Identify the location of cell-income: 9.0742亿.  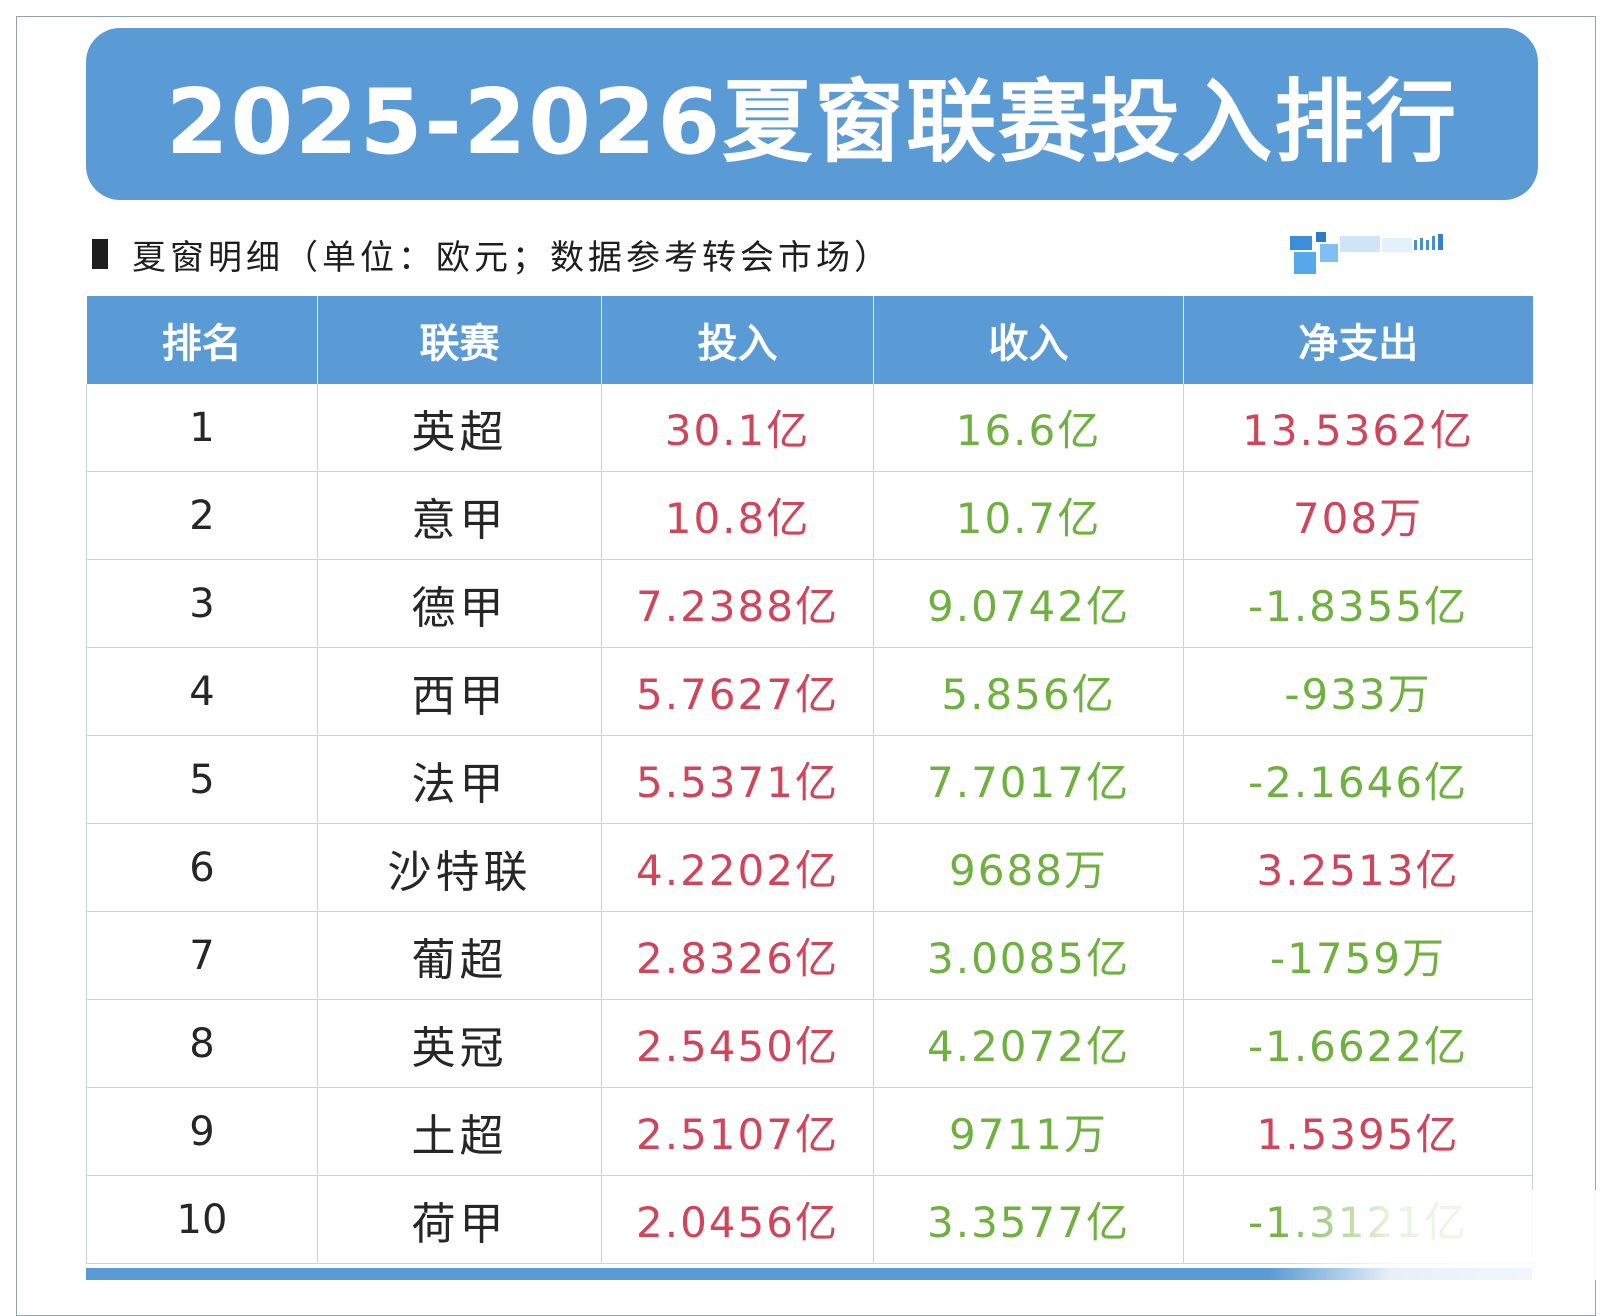
(1028, 603).